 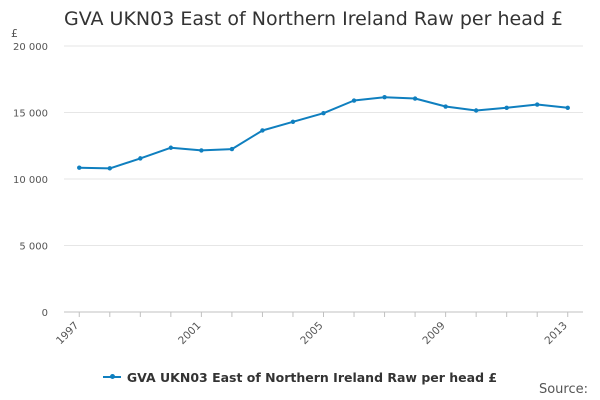 What do you see at coordinates (30, 114) in the screenshot?
I see `y-tick-label: 15 000` at bounding box center [30, 114].